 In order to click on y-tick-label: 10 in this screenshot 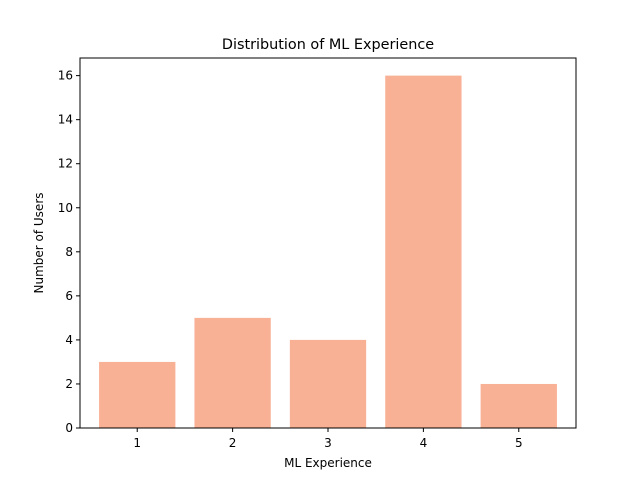, I will do `click(65, 208)`.